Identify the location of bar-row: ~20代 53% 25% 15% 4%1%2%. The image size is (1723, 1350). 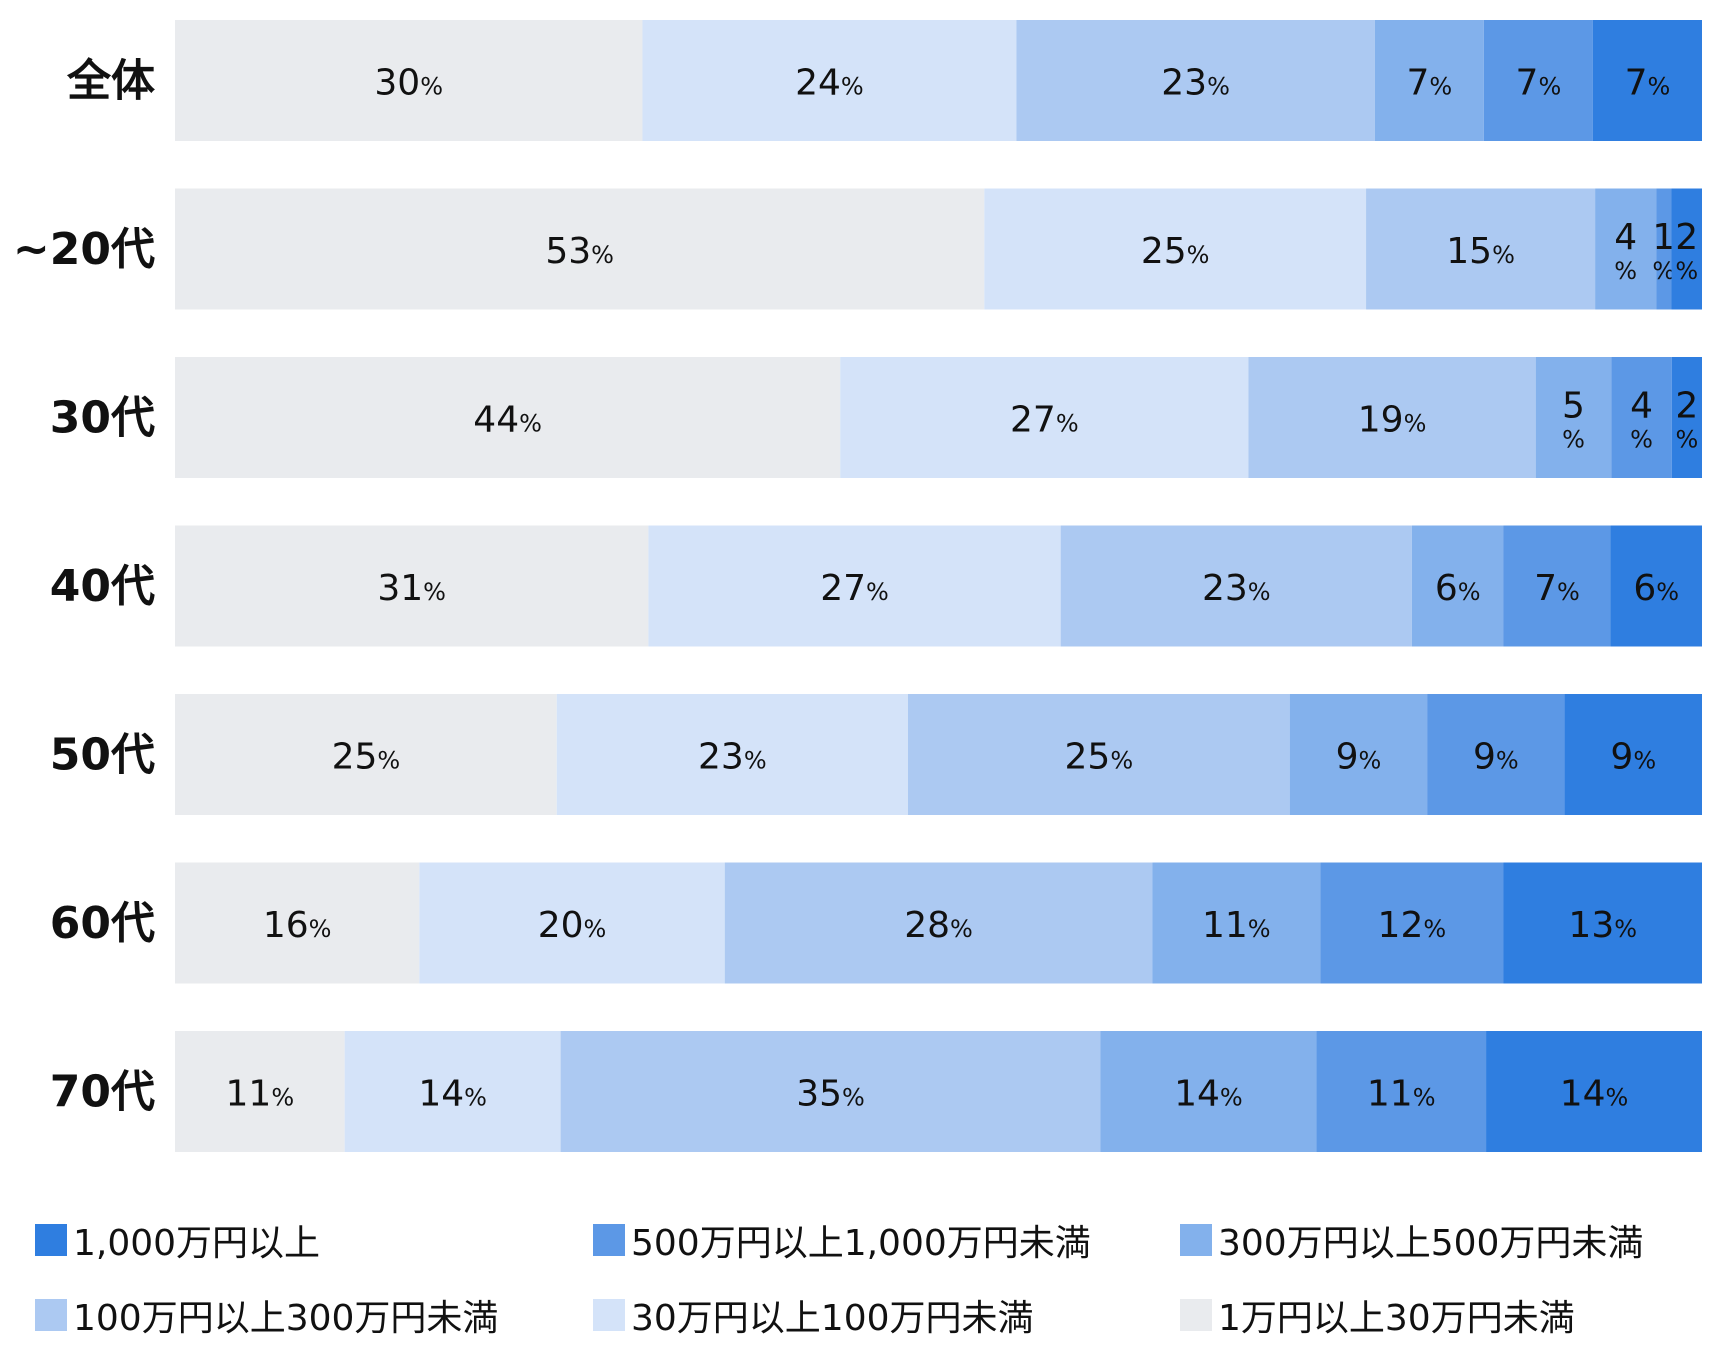
(857, 249).